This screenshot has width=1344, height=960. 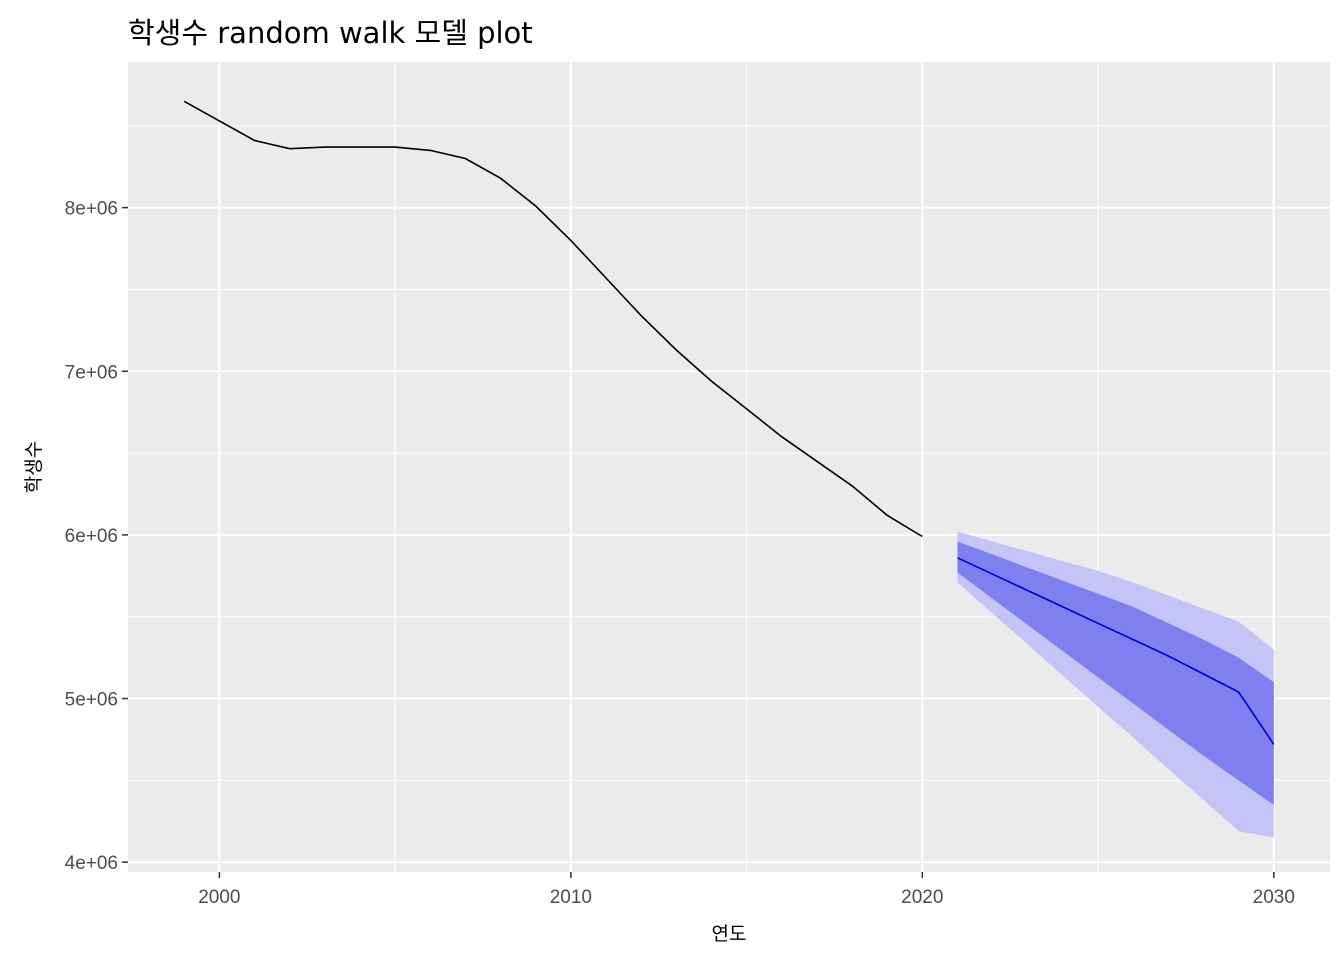 I want to click on x-axis-title: 연도, so click(x=729, y=934).